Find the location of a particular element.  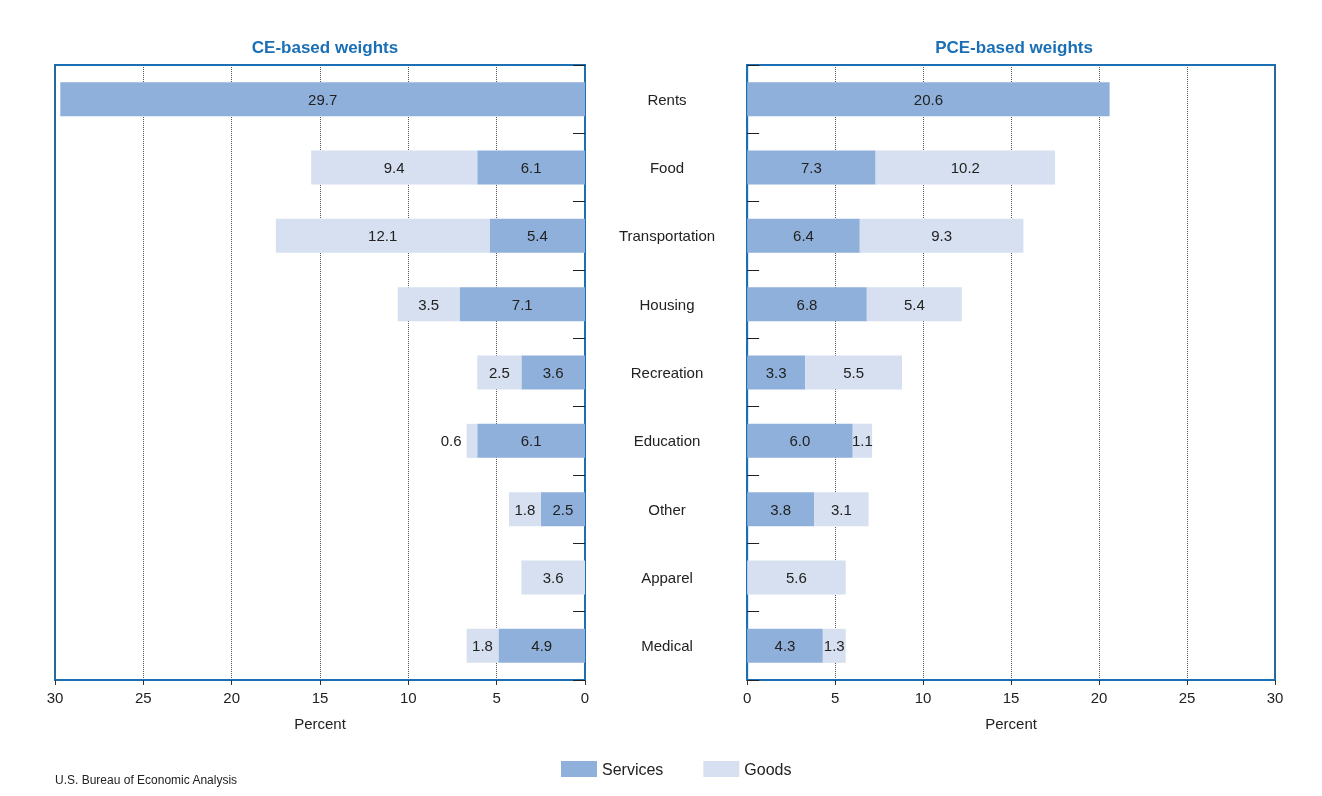

y-tick-label: Transportation is located at coordinates (667, 236).